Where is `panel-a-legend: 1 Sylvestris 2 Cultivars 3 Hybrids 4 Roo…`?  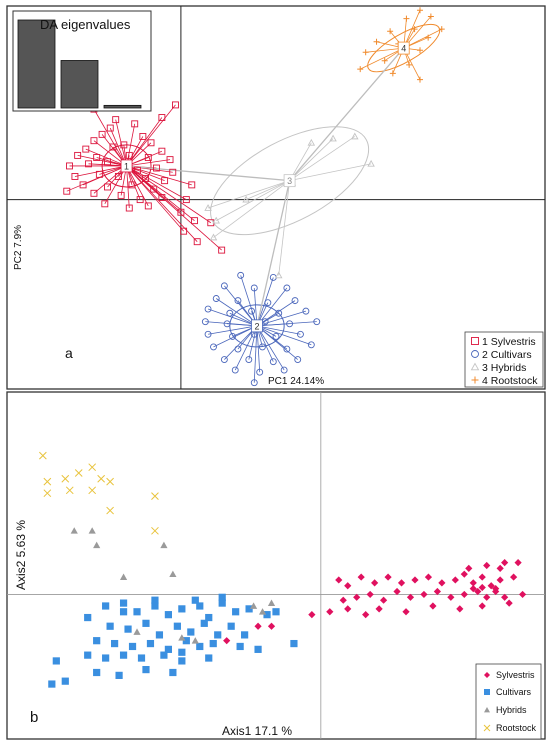 panel-a-legend: 1 Sylvestris 2 Cultivars 3 Hybrids 4 Roo… is located at coordinates (504, 359).